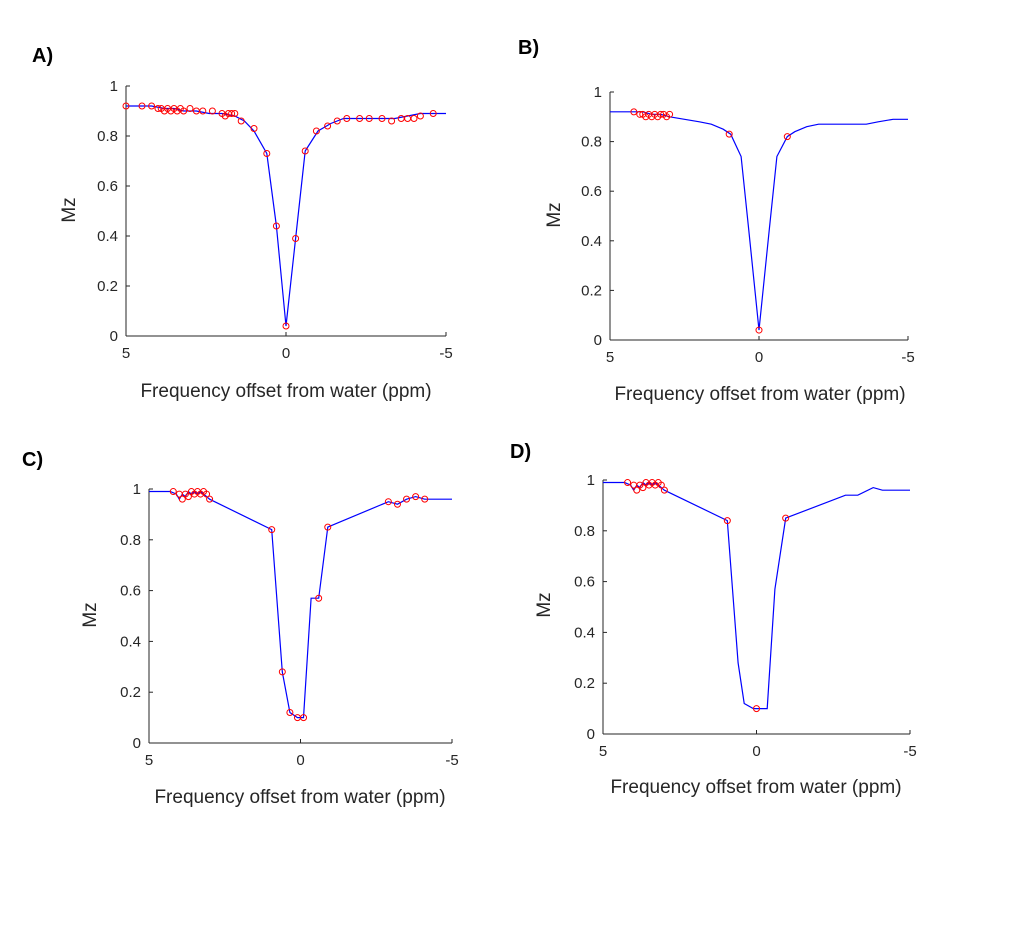  I want to click on y-tick-label: 0.4, so click(130, 641).